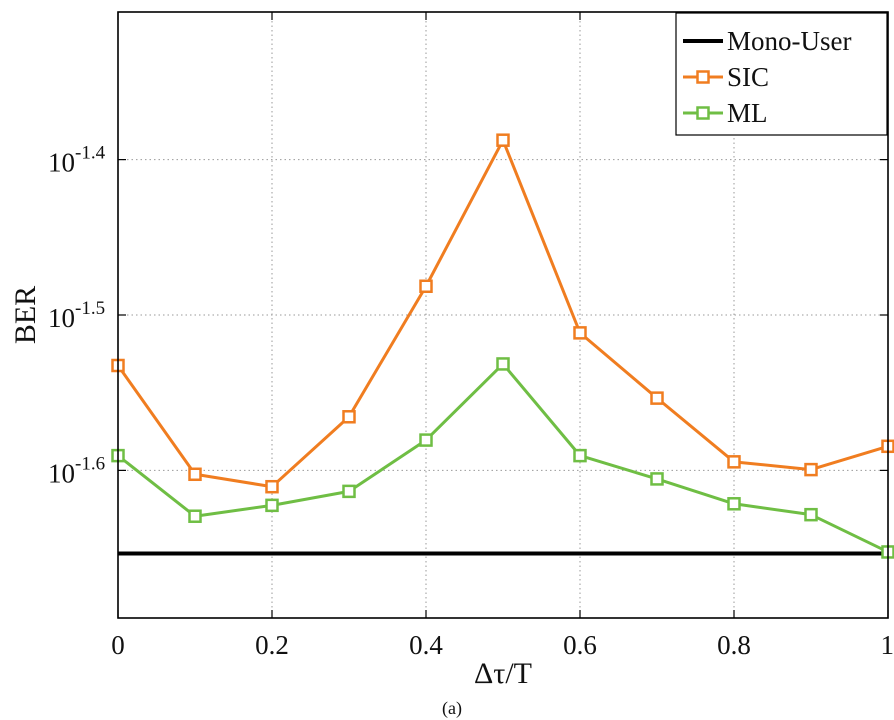 Image resolution: width=894 pixels, height=720 pixels. I want to click on y-tick-label: 10-1.4, so click(77, 160).